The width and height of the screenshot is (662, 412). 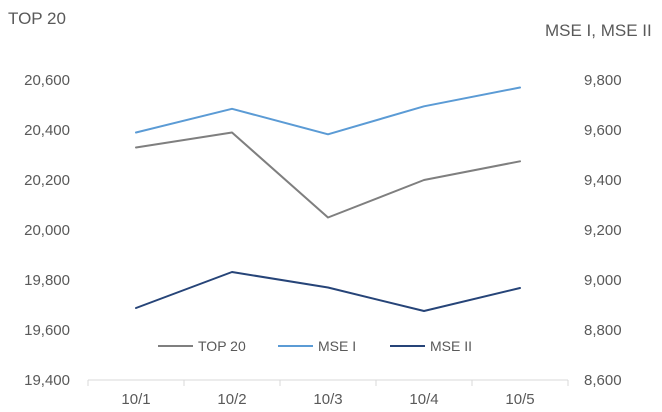 I want to click on x-tick-label: 10/4, so click(x=423, y=399).